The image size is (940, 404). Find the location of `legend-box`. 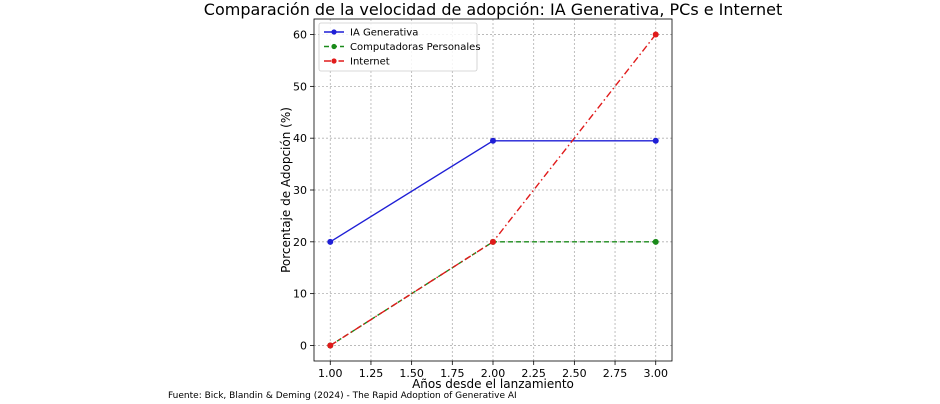

legend-box is located at coordinates (398, 47).